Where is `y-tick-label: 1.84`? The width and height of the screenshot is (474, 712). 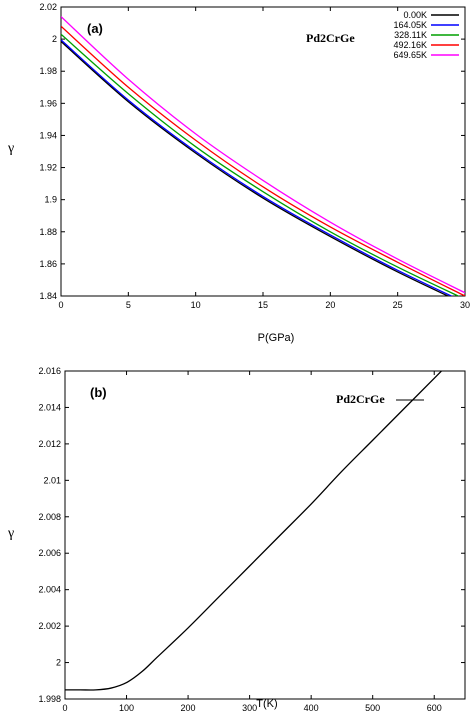
y-tick-label: 1.84 is located at coordinates (48, 296).